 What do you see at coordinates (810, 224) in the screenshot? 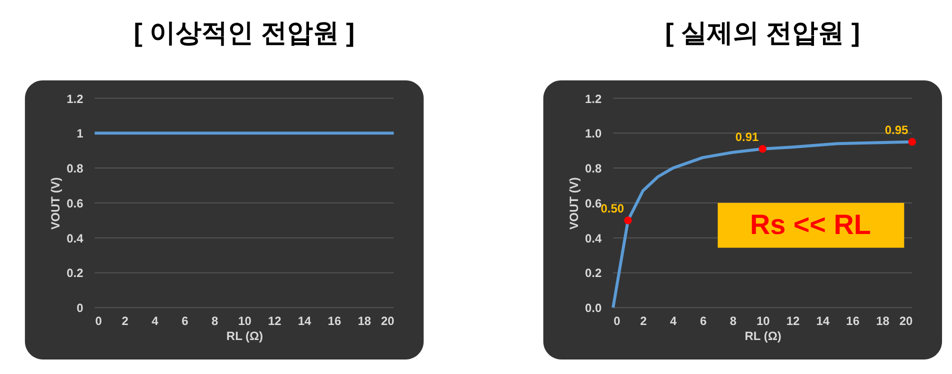
I see `annotation: Rs << RL` at bounding box center [810, 224].